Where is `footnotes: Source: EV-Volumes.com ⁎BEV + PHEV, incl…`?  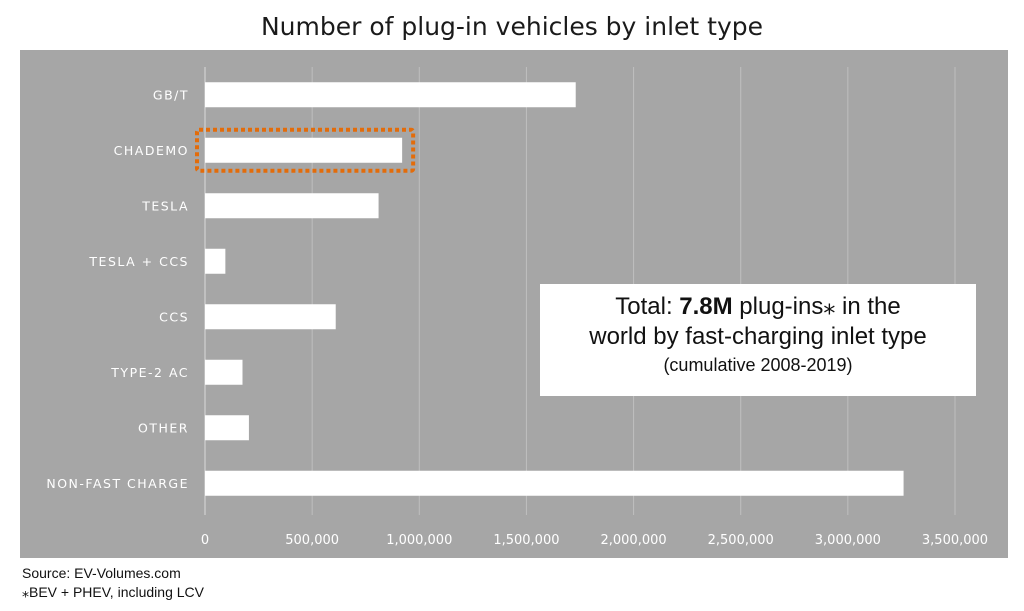
footnotes: Source: EV-Volumes.com ⁎BEV + PHEV, incl… is located at coordinates (113, 583).